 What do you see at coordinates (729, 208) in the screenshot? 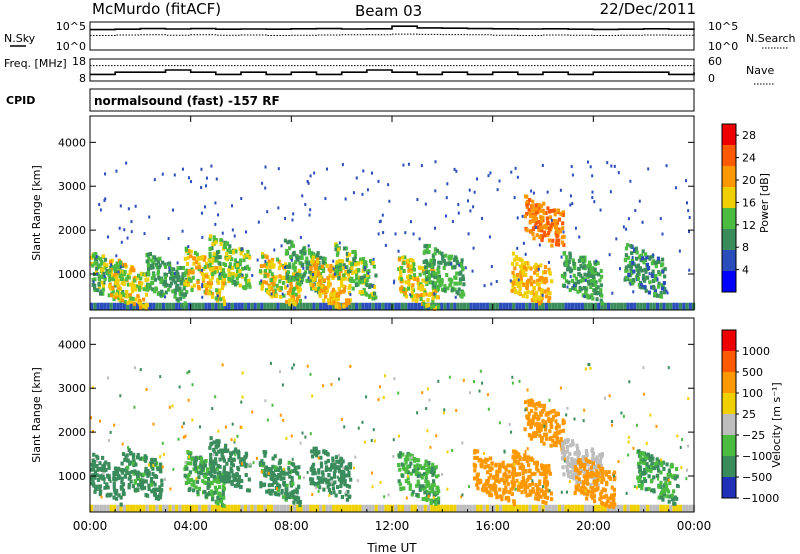
I see `colorbar-frame` at bounding box center [729, 208].